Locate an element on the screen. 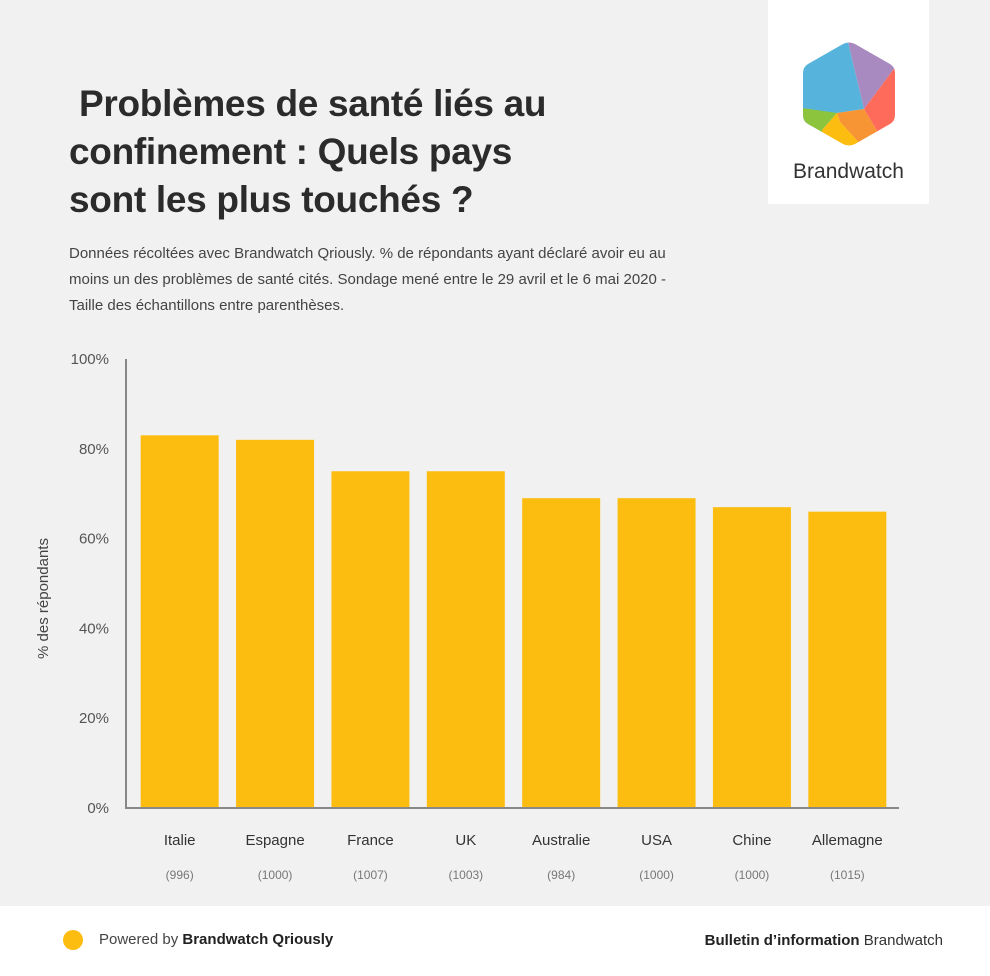 Image resolution: width=990 pixels, height=976 pixels. x-tick-label: Italie is located at coordinates (180, 840).